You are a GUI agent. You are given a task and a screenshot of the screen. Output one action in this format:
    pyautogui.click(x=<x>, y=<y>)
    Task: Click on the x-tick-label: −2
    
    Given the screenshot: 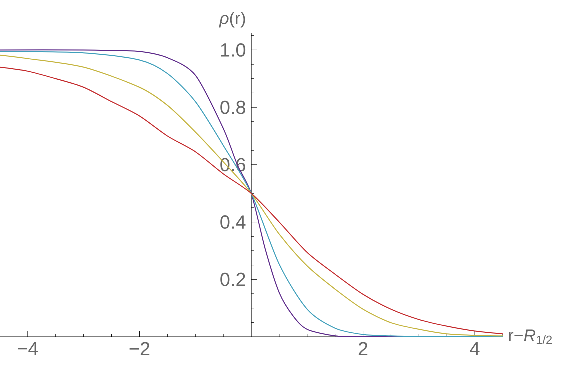 What is the action you would take?
    pyautogui.click(x=140, y=349)
    